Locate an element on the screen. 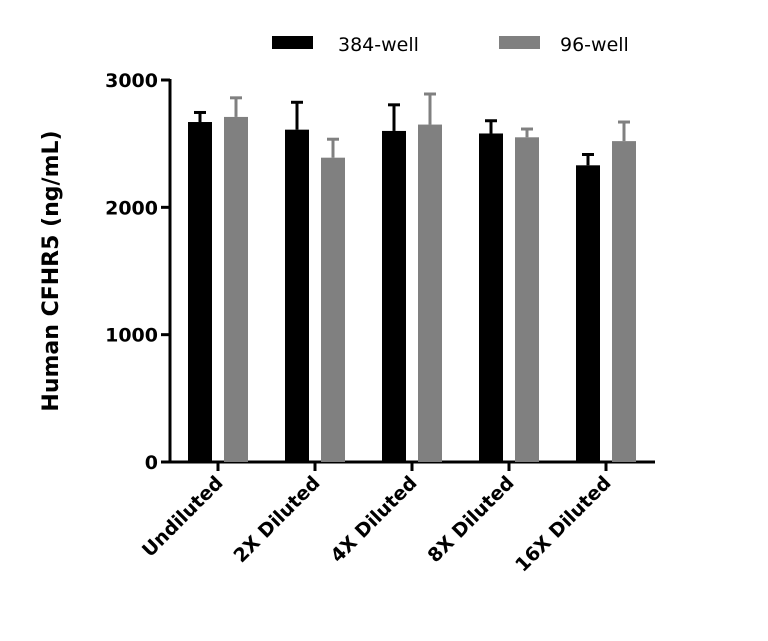 This screenshot has width=768, height=641. y-tick-label: 0 is located at coordinates (151, 463).